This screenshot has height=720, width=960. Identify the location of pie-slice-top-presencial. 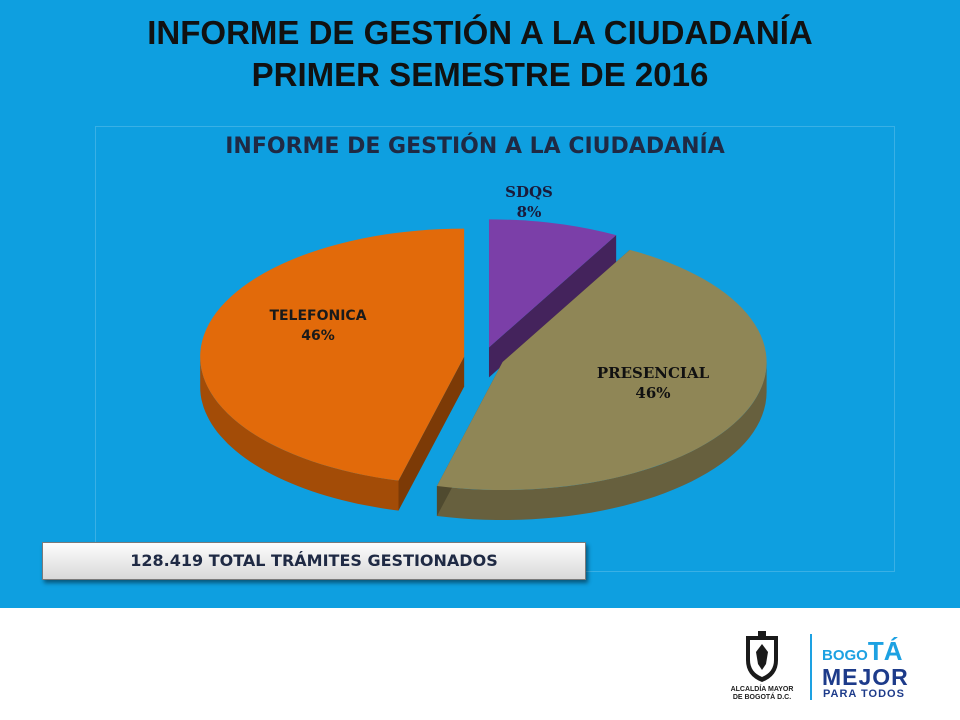
(601, 370).